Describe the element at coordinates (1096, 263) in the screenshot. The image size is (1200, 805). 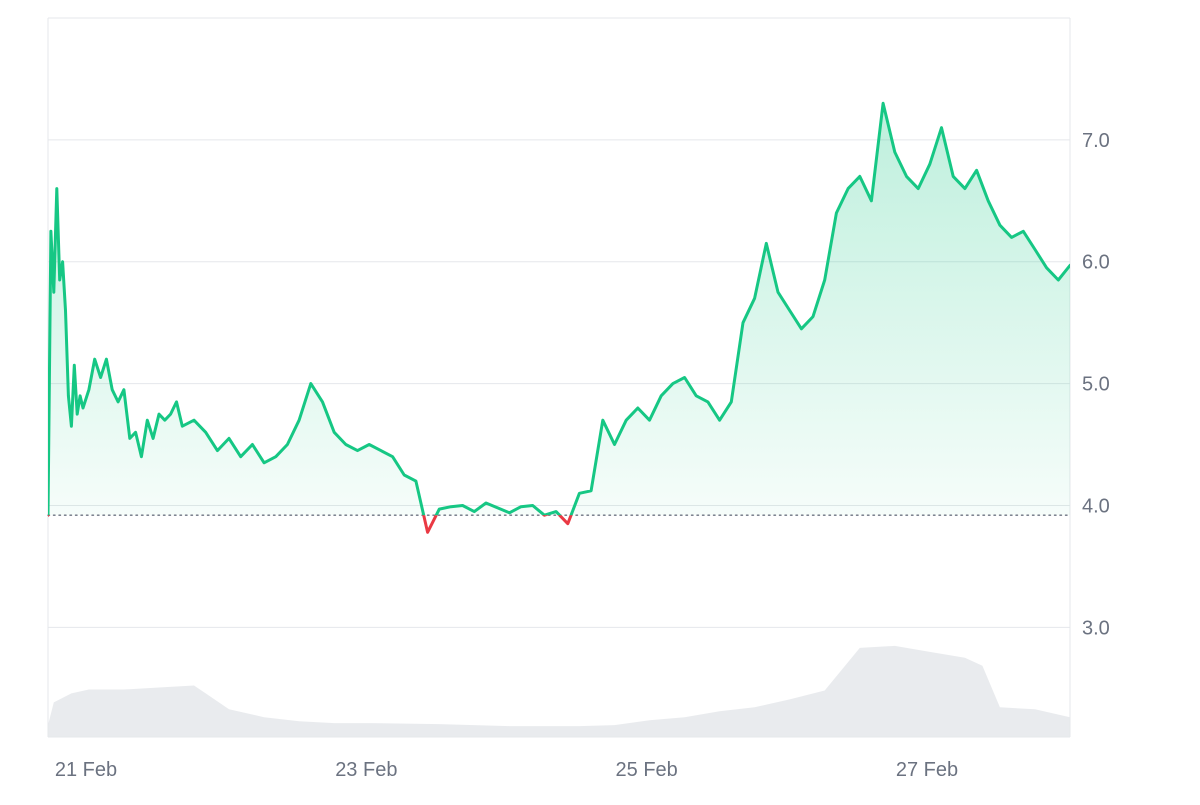
I see `y-tick-label: 6.0` at that location.